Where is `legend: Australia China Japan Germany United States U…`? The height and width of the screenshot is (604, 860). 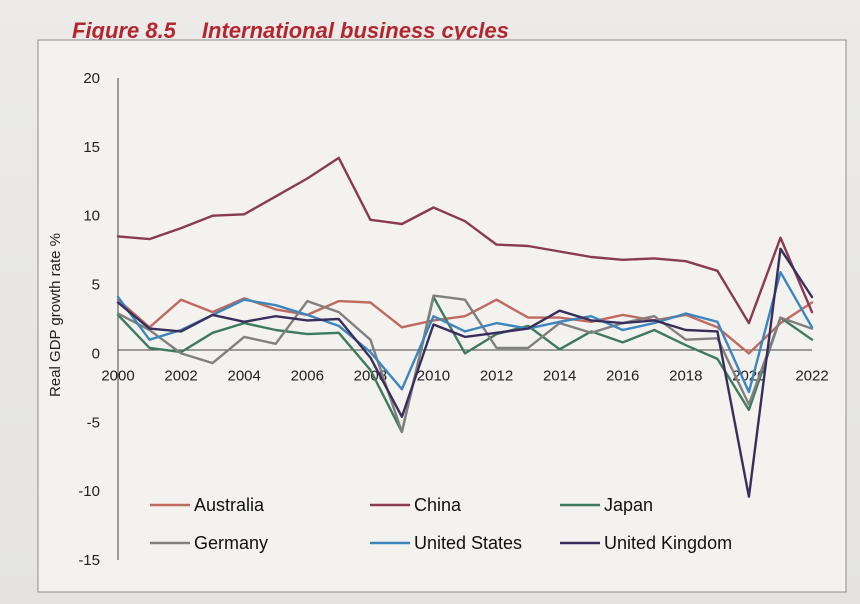 legend: Australia China Japan Germany United States U… is located at coordinates (441, 524).